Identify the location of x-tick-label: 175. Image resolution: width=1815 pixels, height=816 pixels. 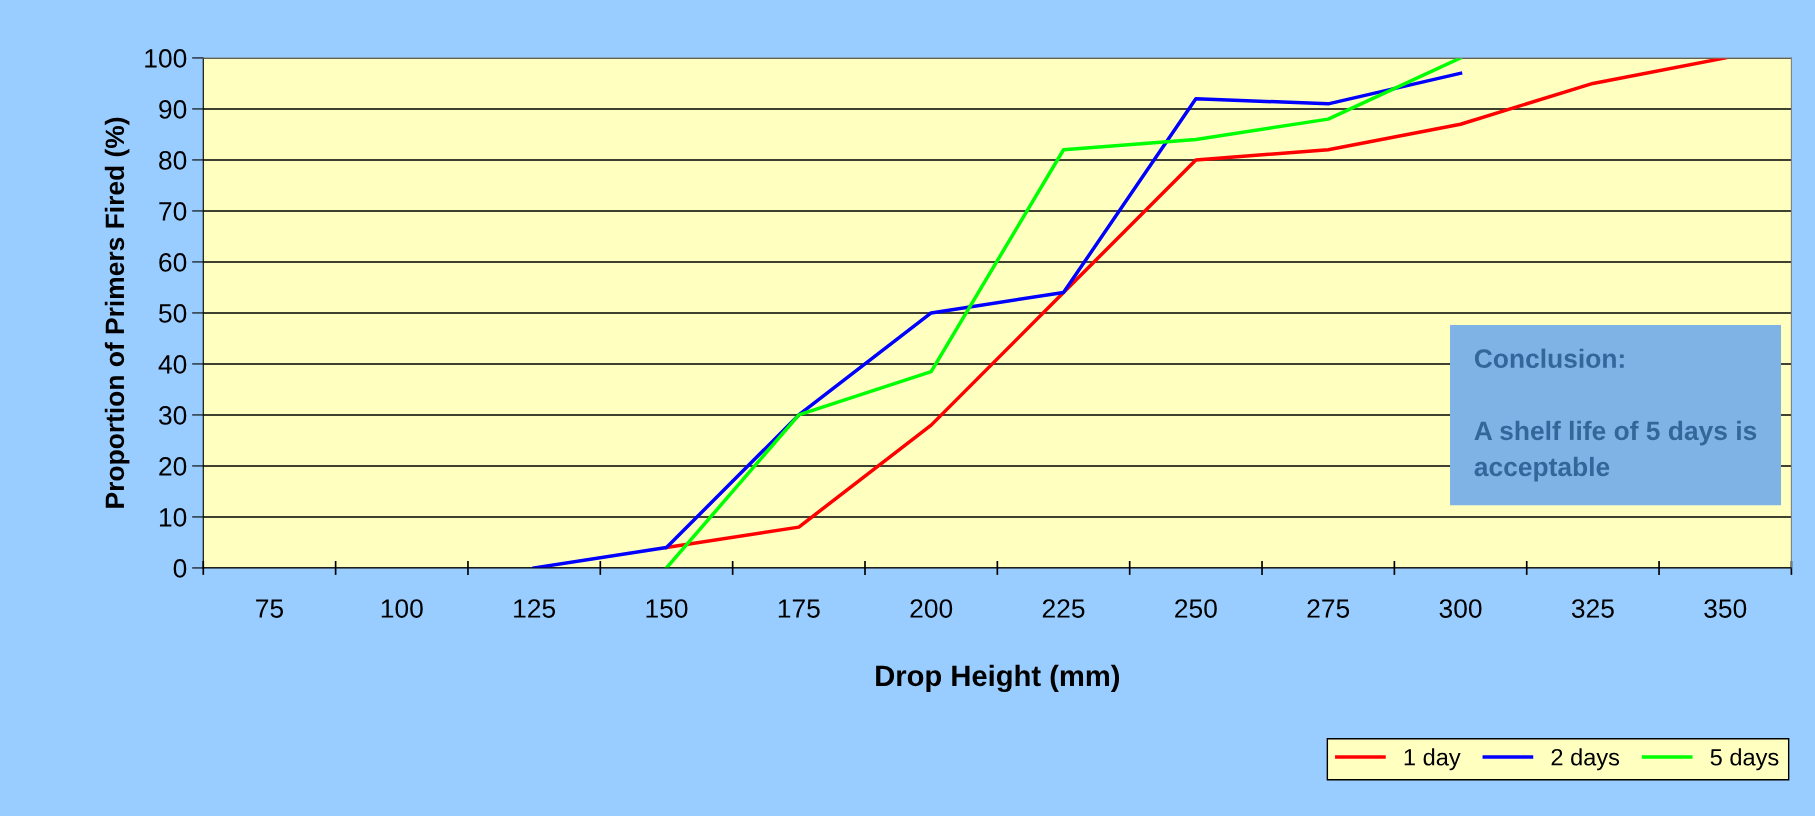
(799, 608).